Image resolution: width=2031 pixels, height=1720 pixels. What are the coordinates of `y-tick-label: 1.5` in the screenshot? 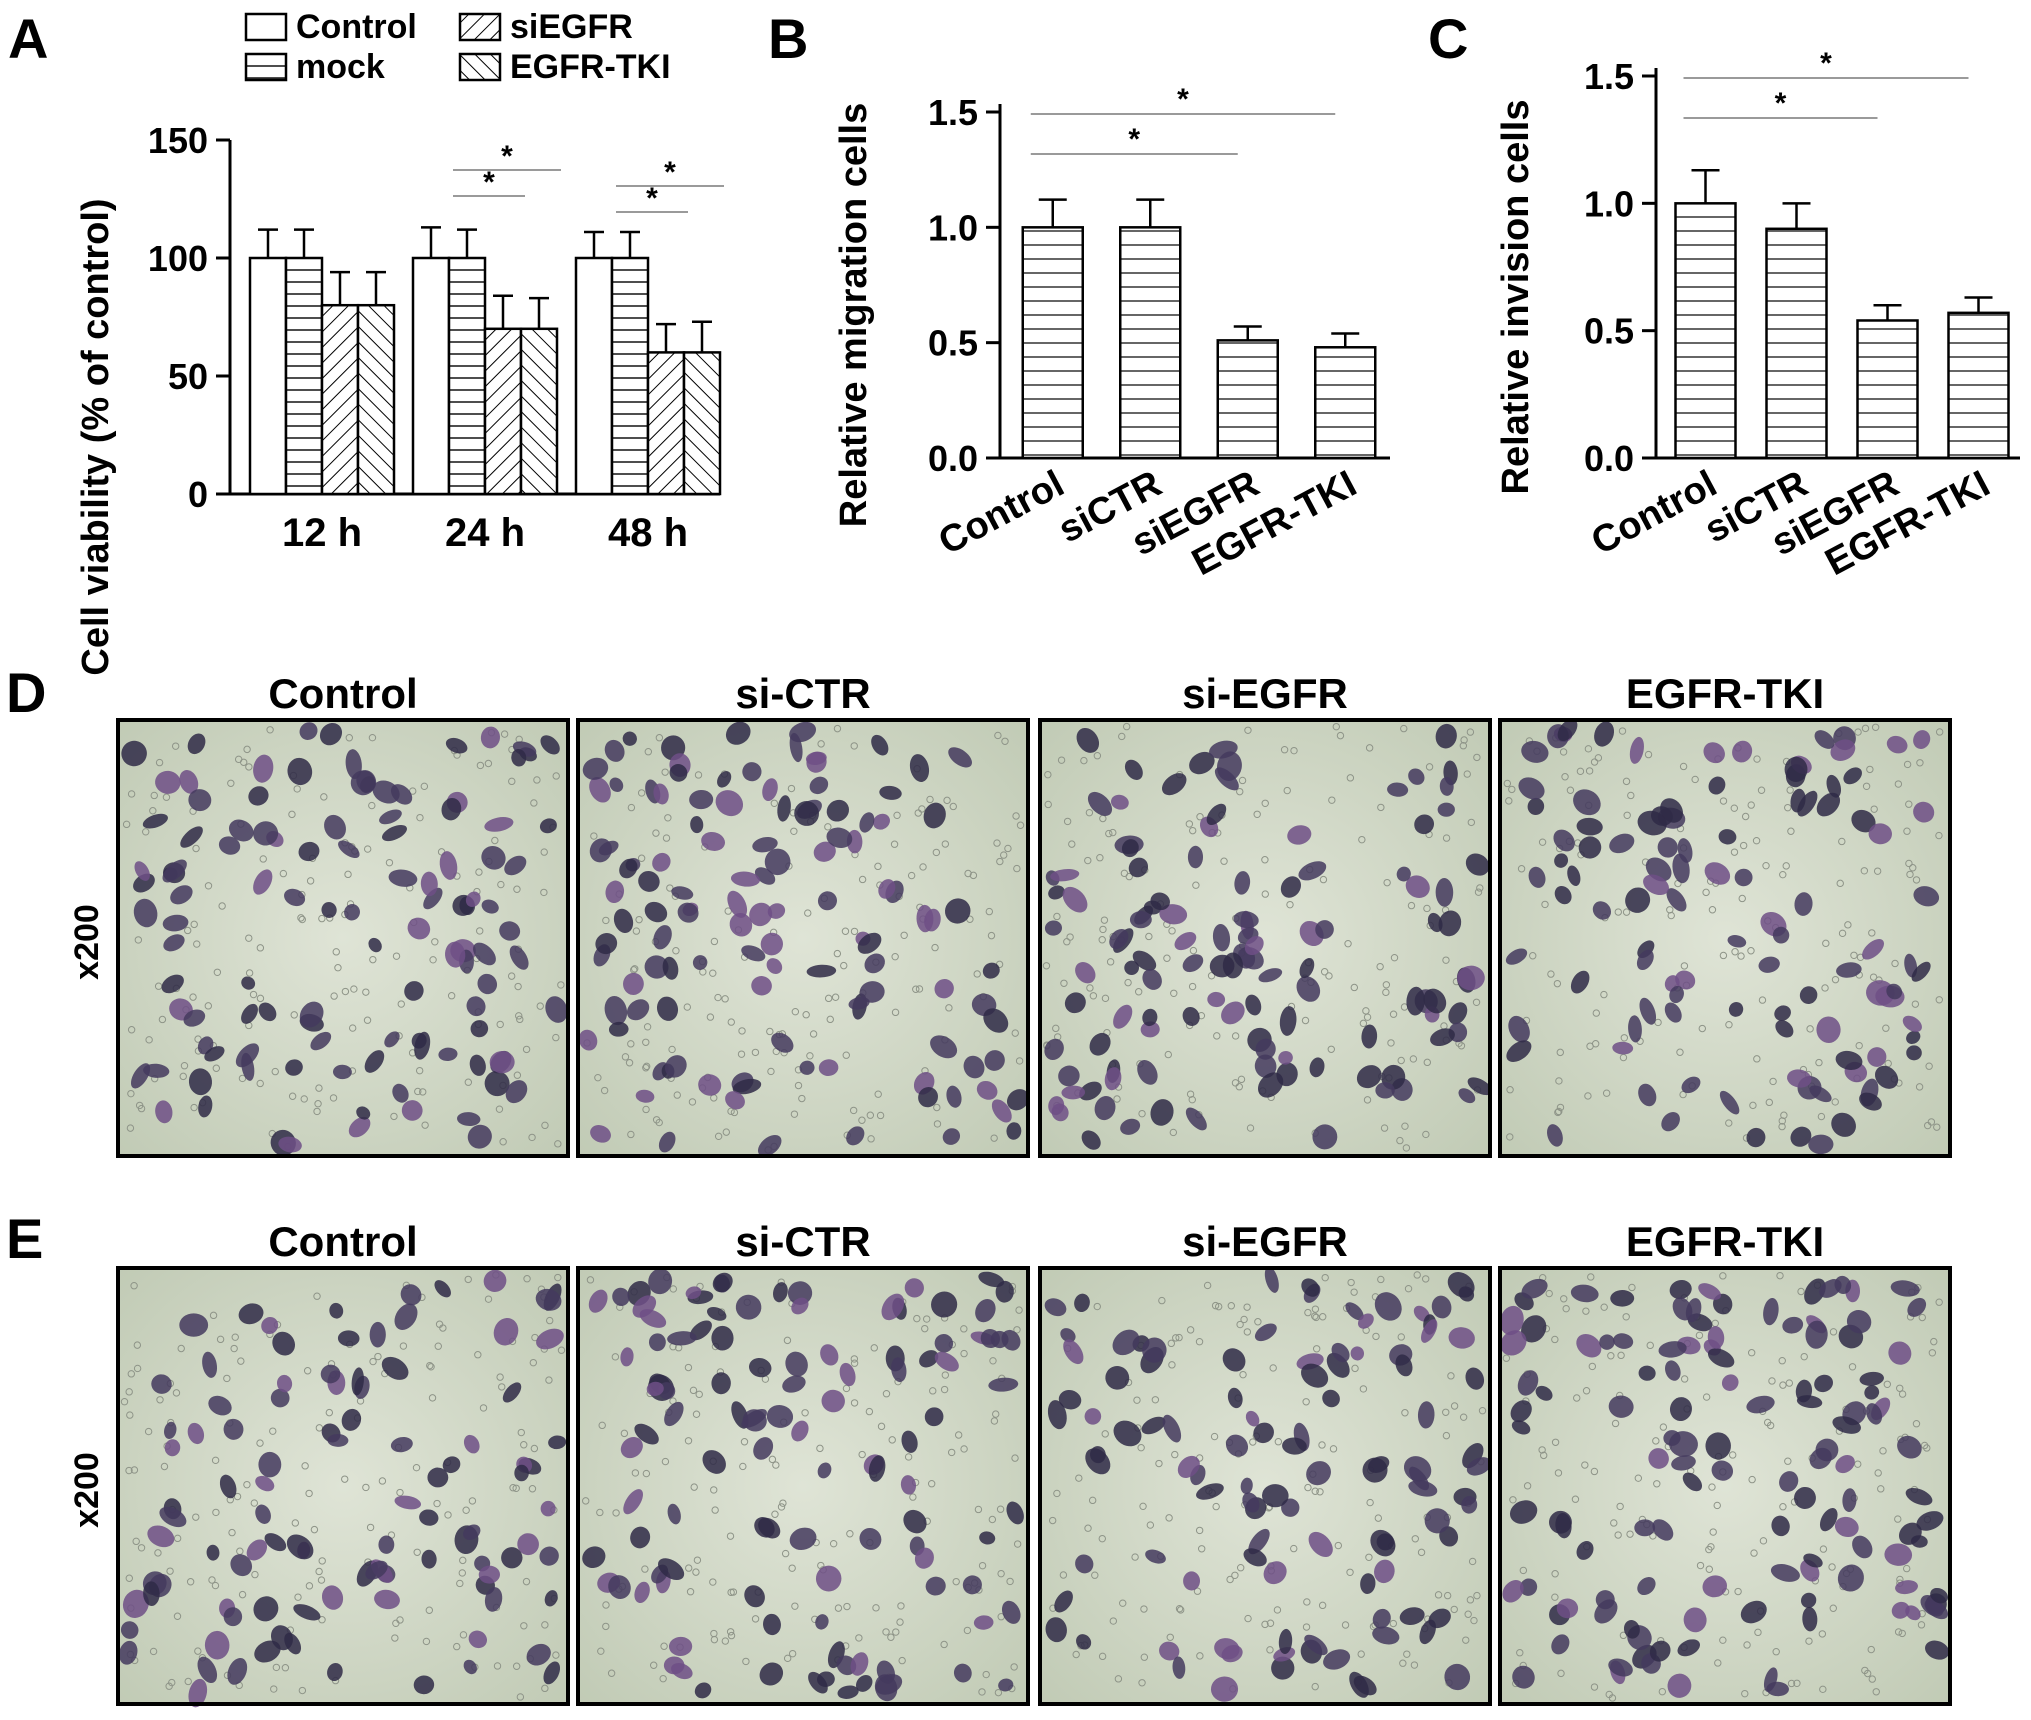 It's located at (1609, 76).